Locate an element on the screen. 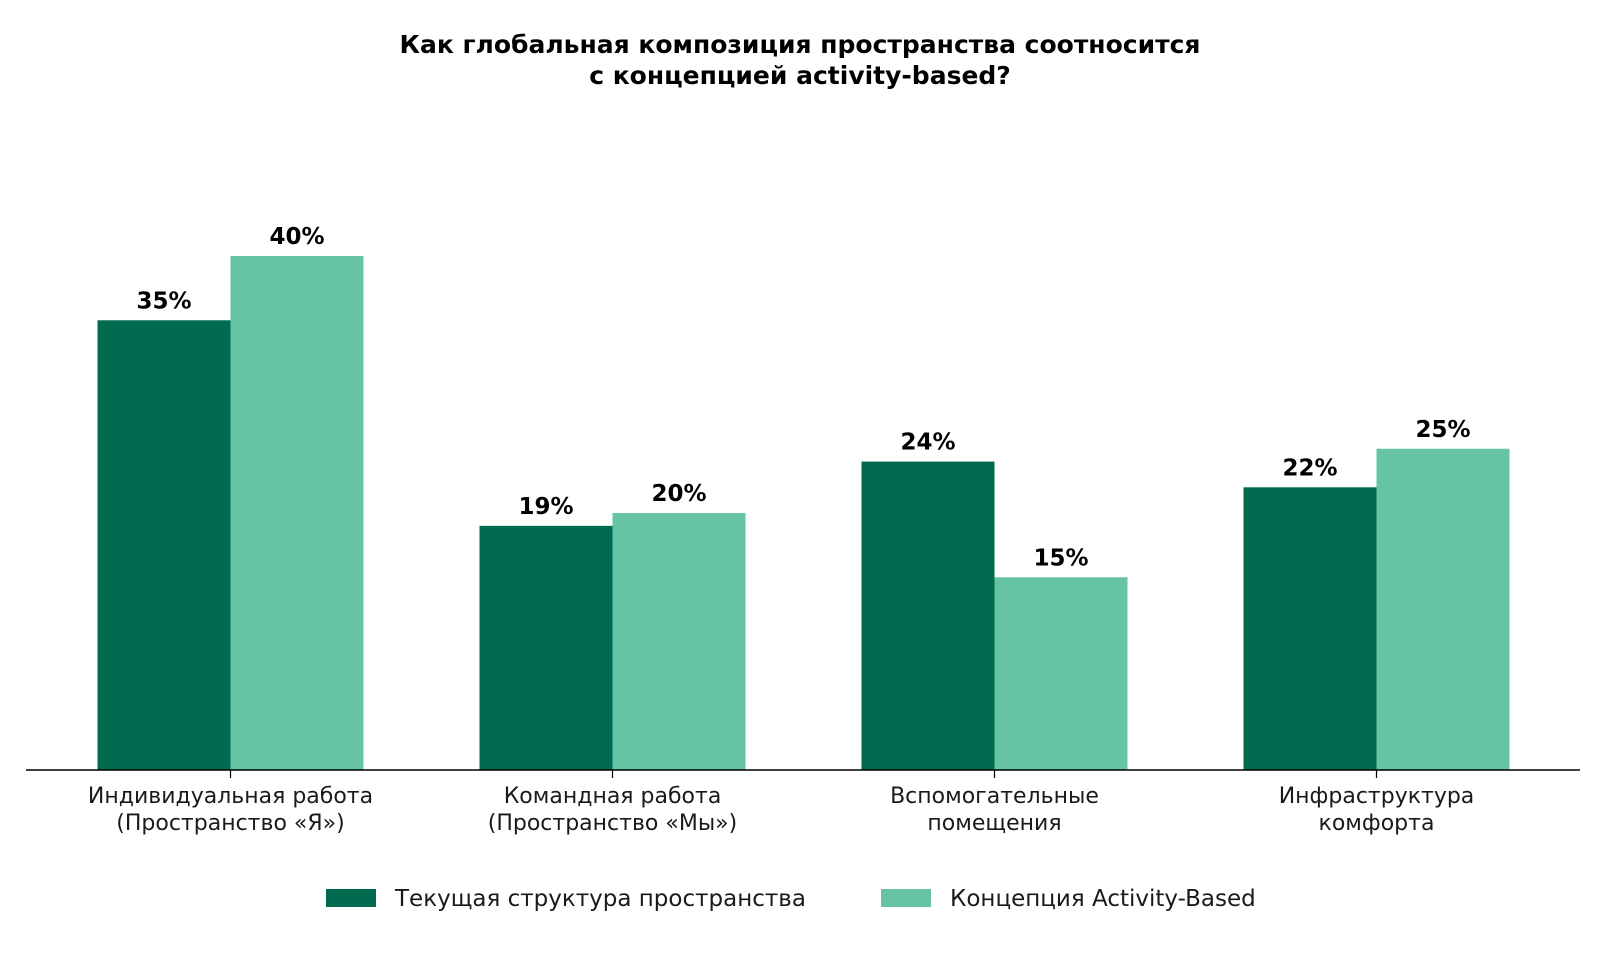  category-label-2-line-1: Командная работа is located at coordinates (613, 796).